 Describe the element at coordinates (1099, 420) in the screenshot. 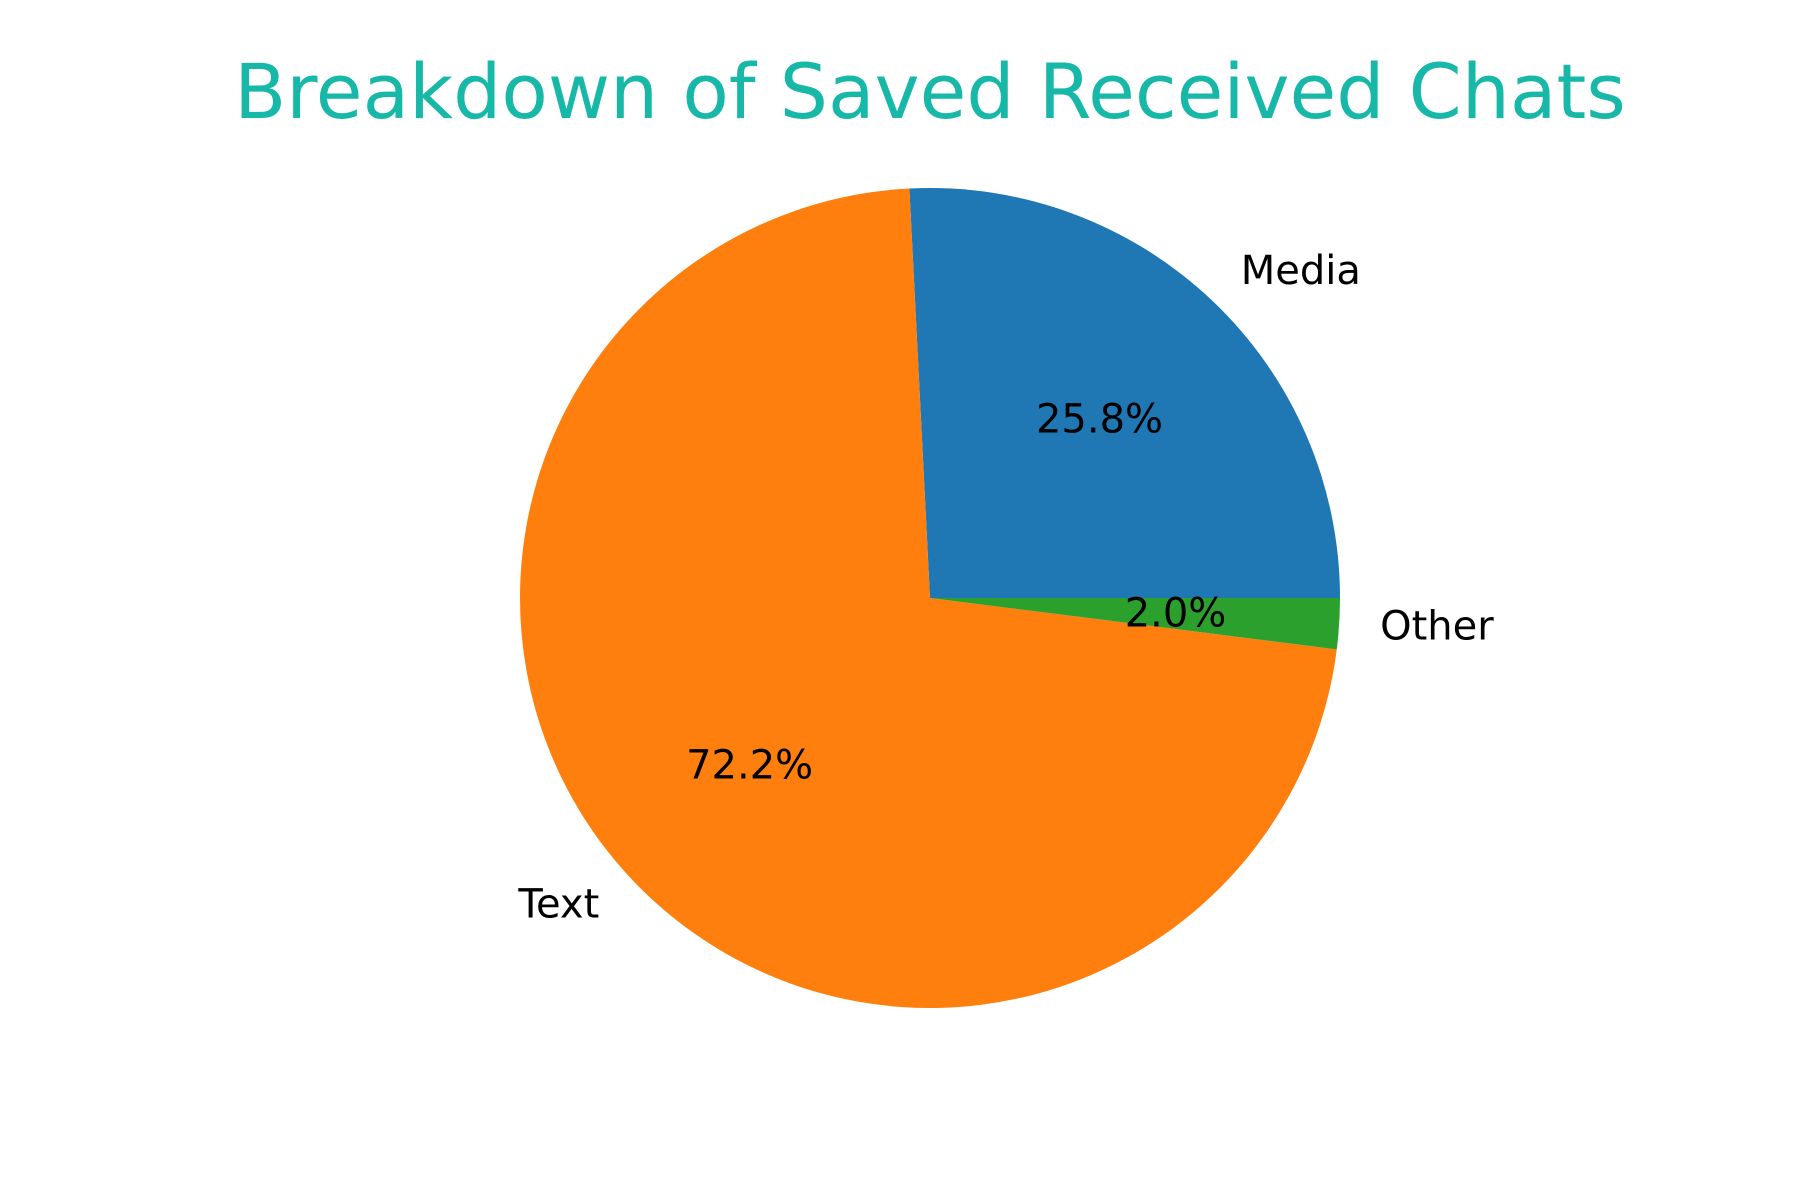

I see `pct-label-media: 25.8%` at that location.